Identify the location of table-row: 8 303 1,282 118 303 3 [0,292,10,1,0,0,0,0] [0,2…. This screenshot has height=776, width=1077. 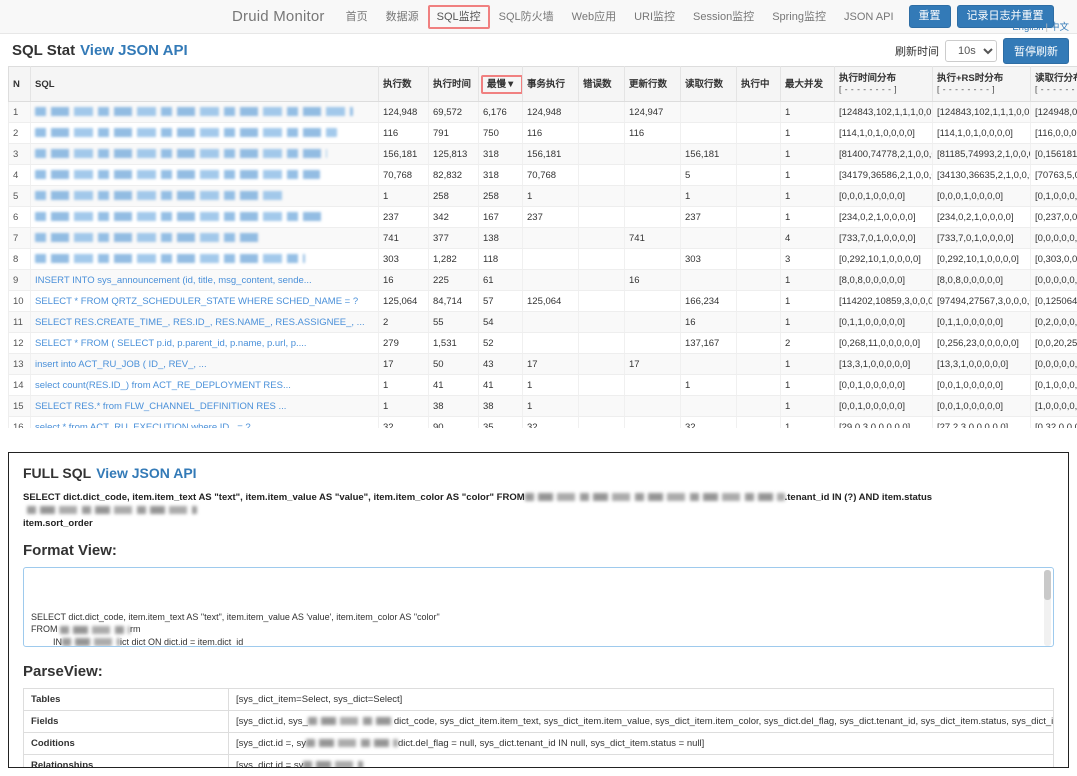
(542, 259).